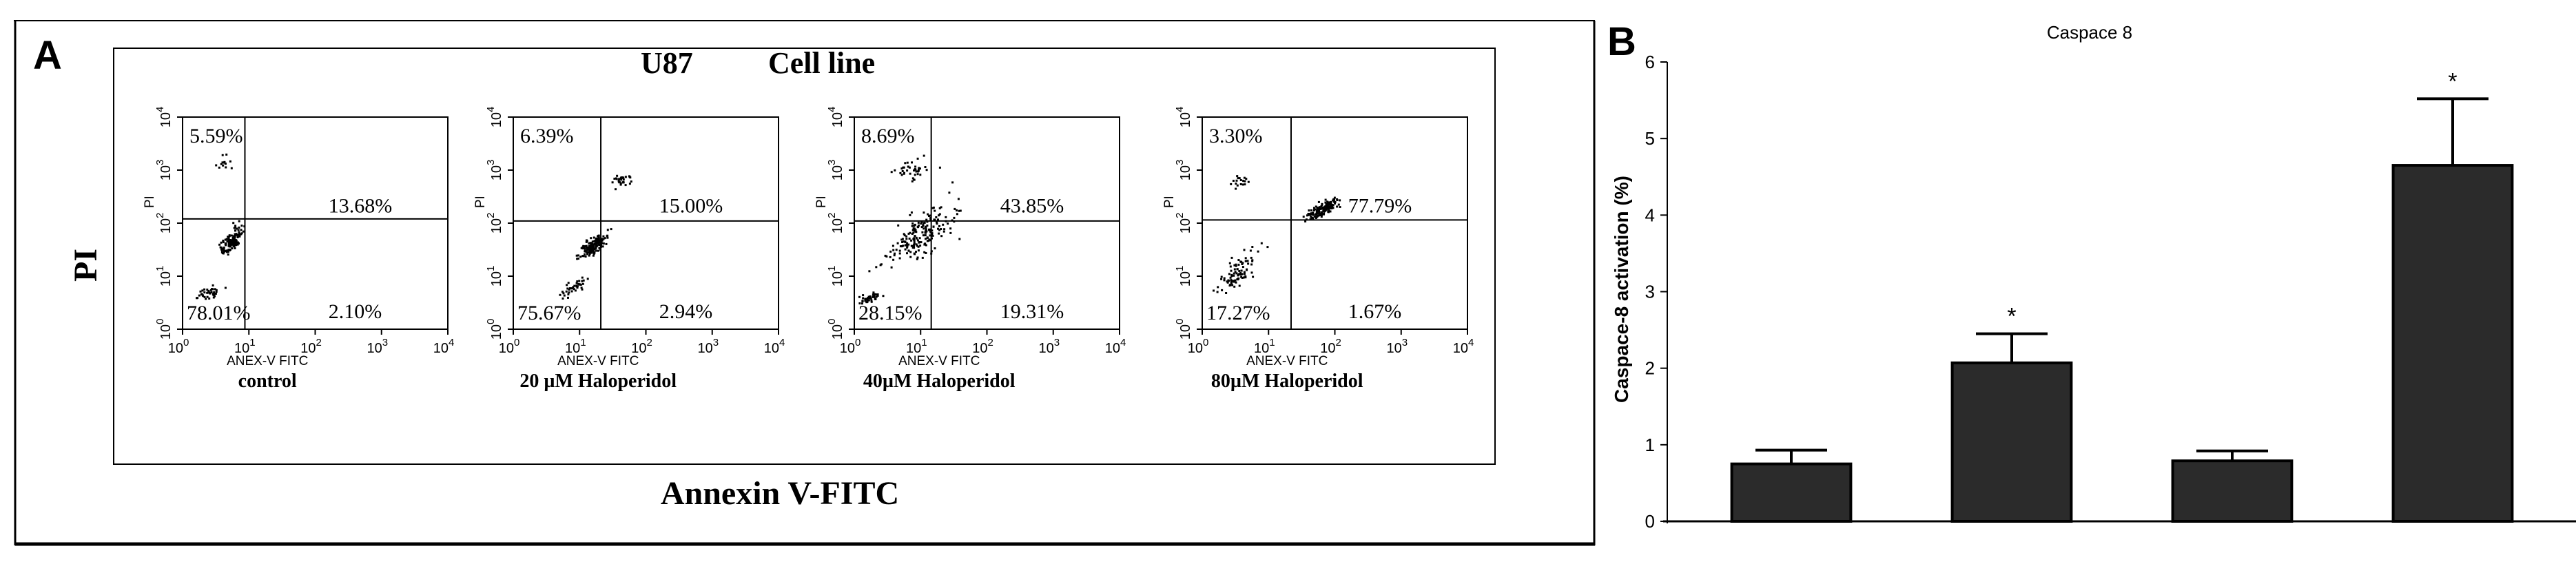  What do you see at coordinates (1380, 206) in the screenshot?
I see `quadrant-value-upper-right: 77.79%` at bounding box center [1380, 206].